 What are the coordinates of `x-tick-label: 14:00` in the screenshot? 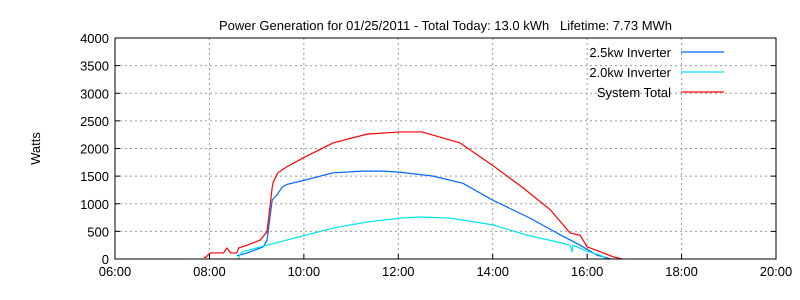 It's located at (492, 271).